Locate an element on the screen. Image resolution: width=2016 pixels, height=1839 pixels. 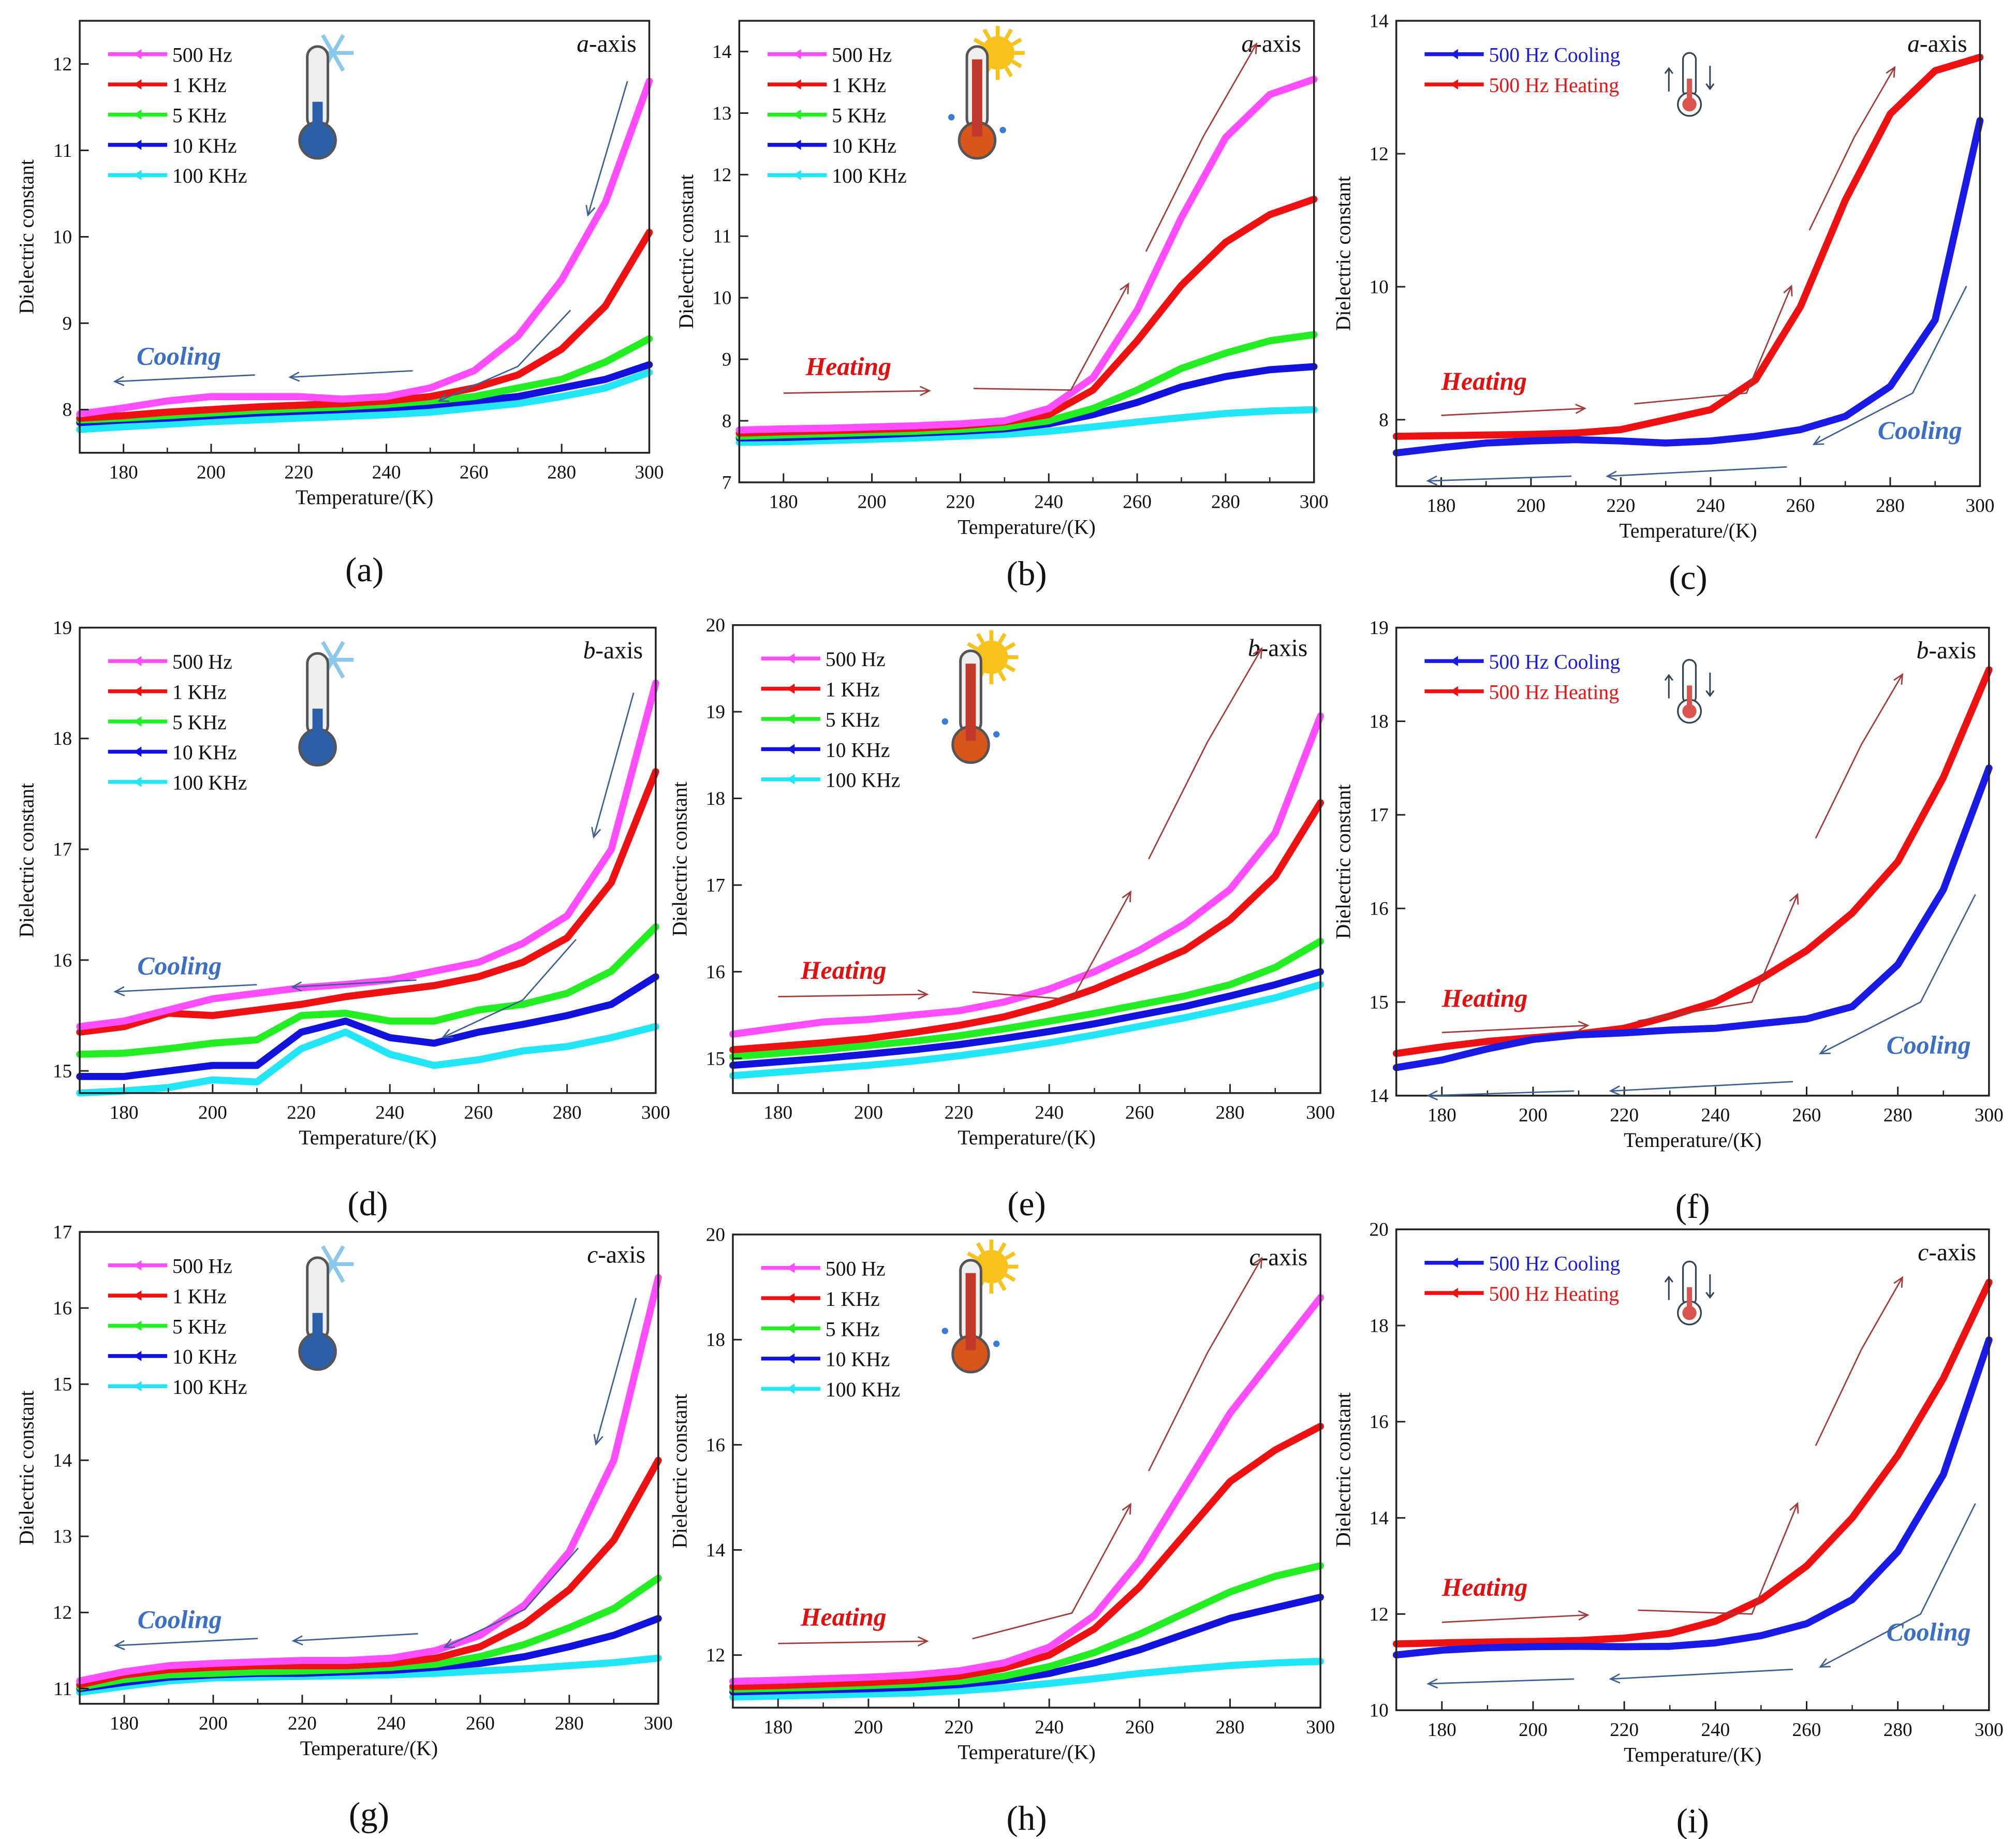
y-tick-label: 16 is located at coordinates (1379, 1422).